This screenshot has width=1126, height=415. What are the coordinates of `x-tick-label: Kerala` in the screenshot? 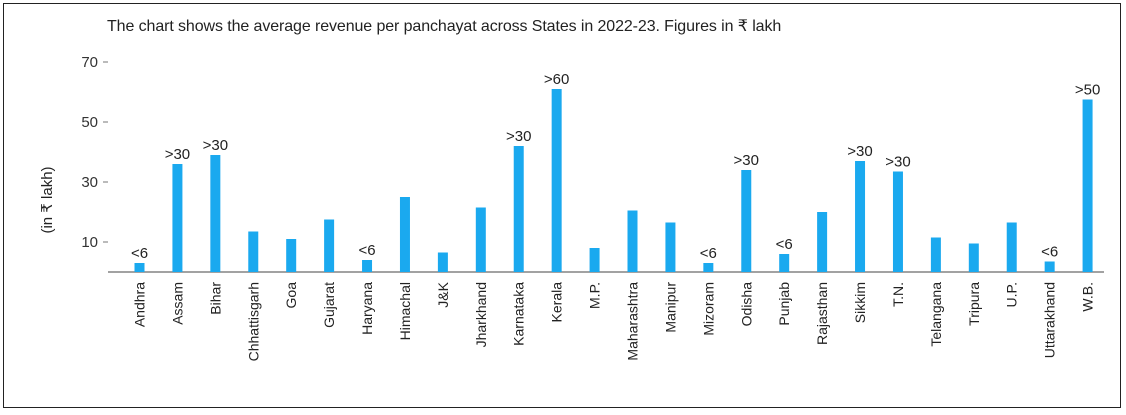 It's located at (557, 302).